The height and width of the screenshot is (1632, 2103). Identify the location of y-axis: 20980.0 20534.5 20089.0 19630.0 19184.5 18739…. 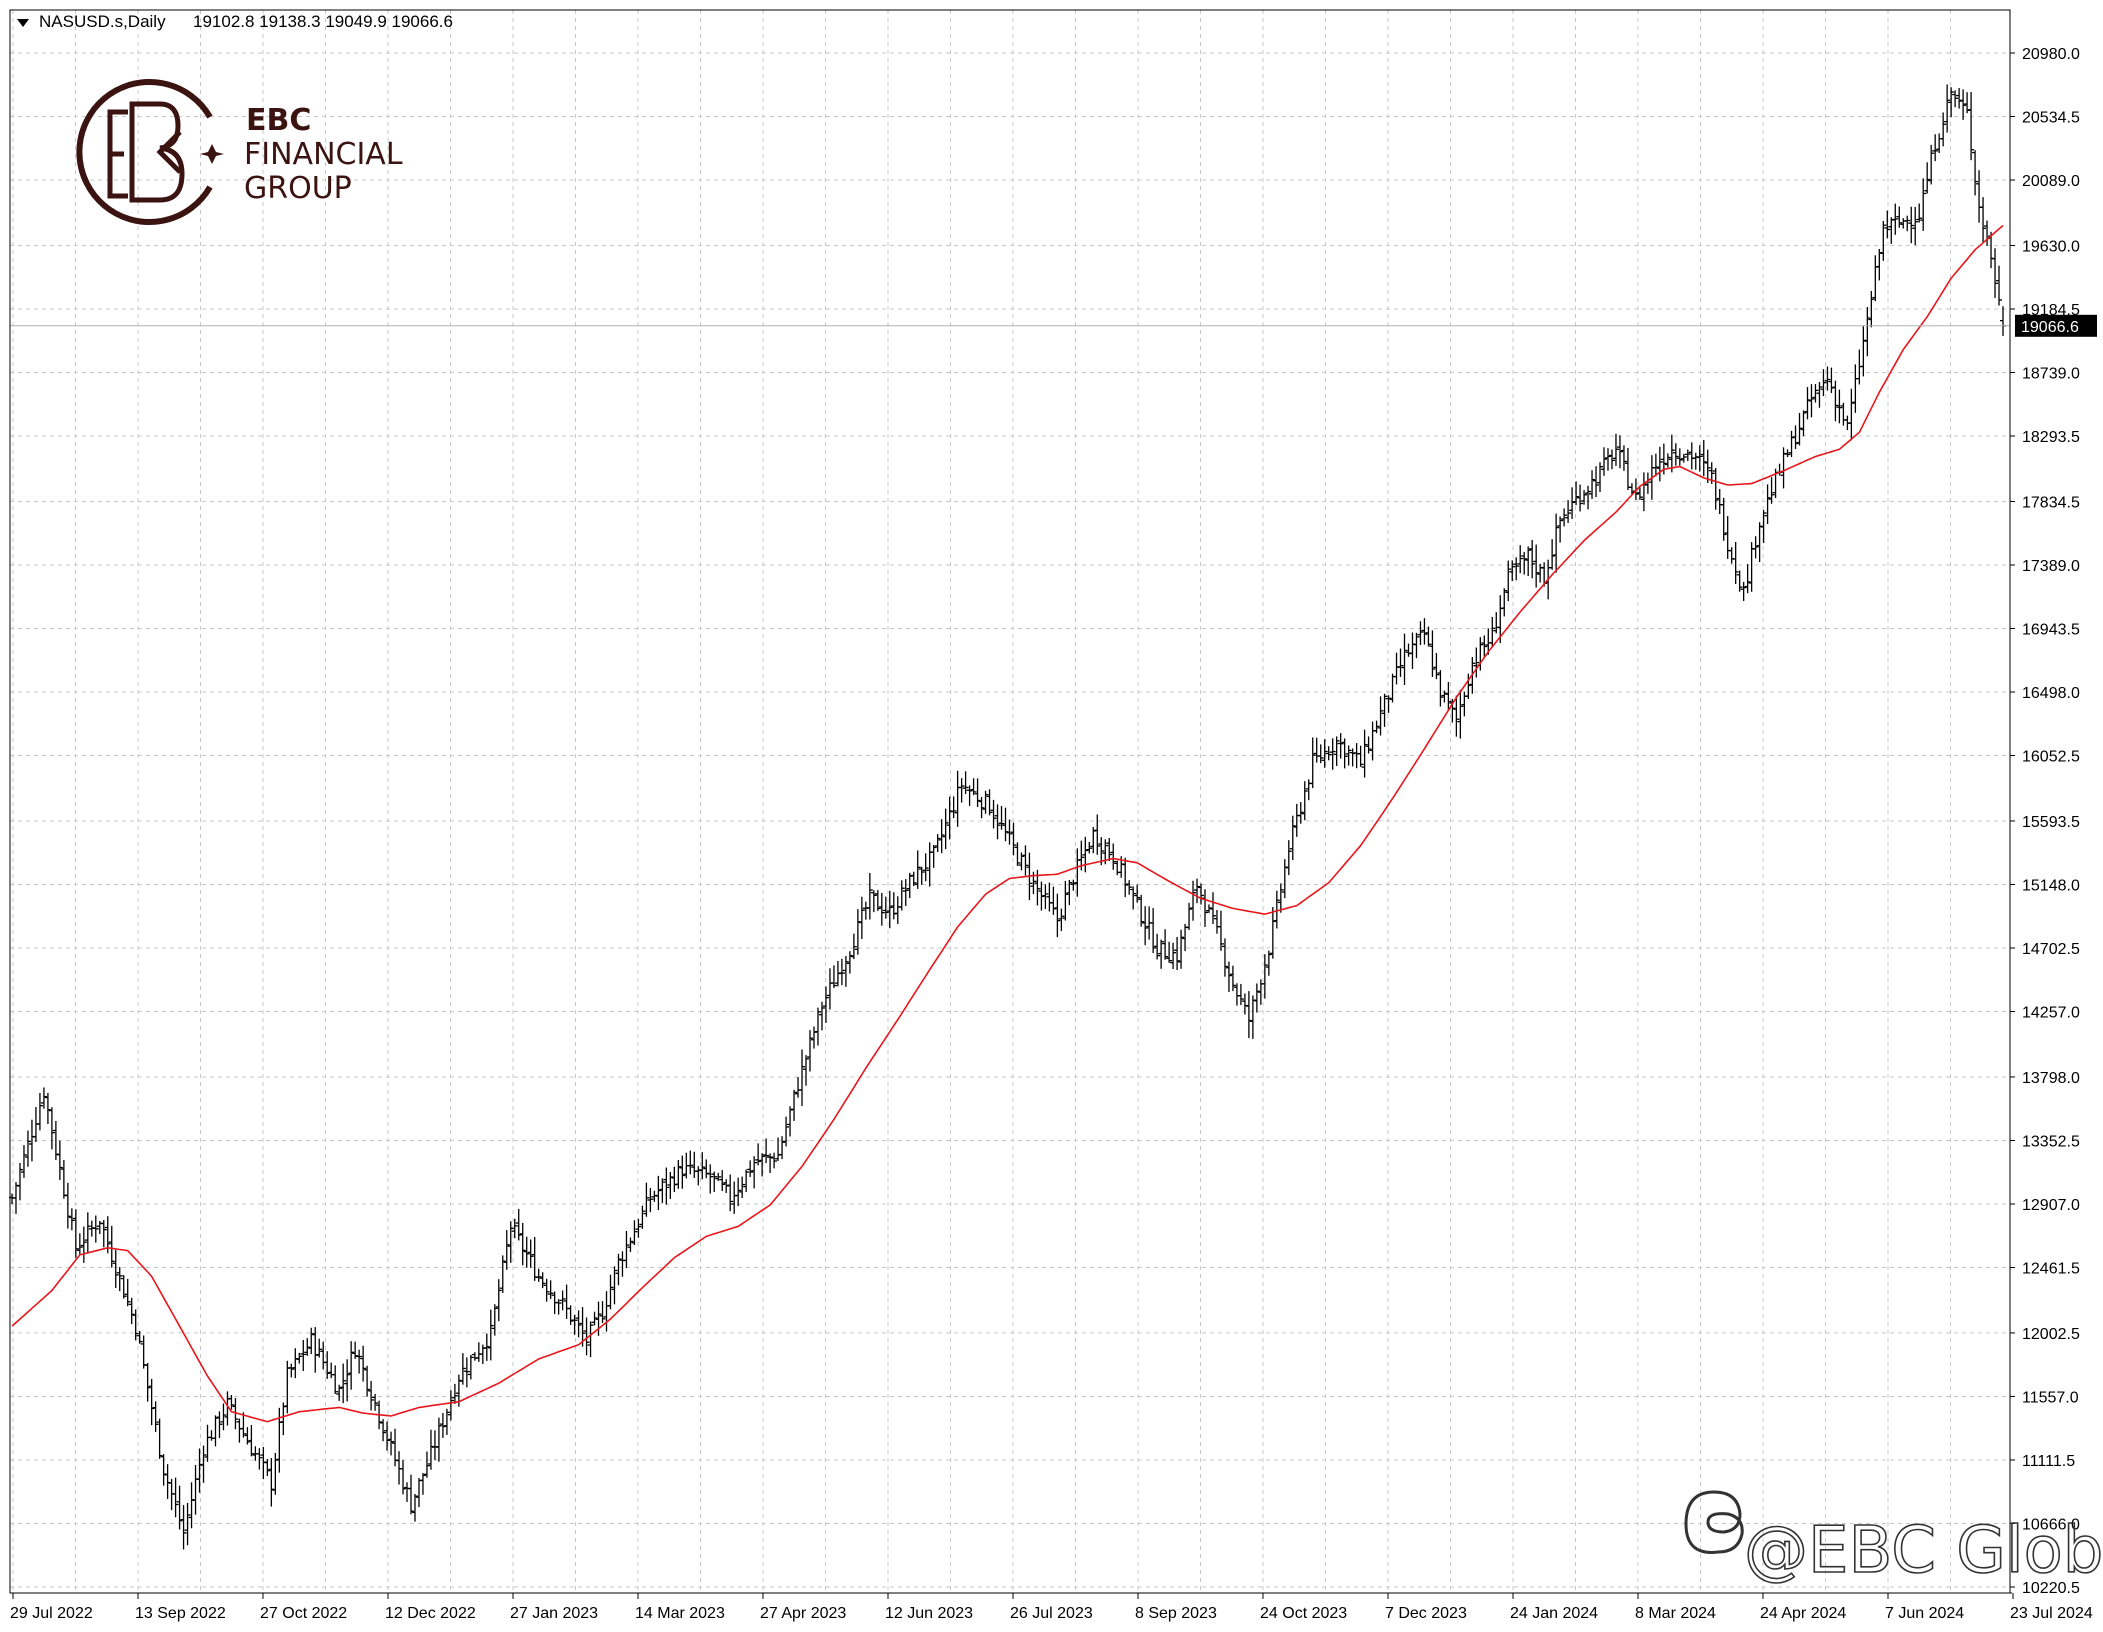
(2045, 821).